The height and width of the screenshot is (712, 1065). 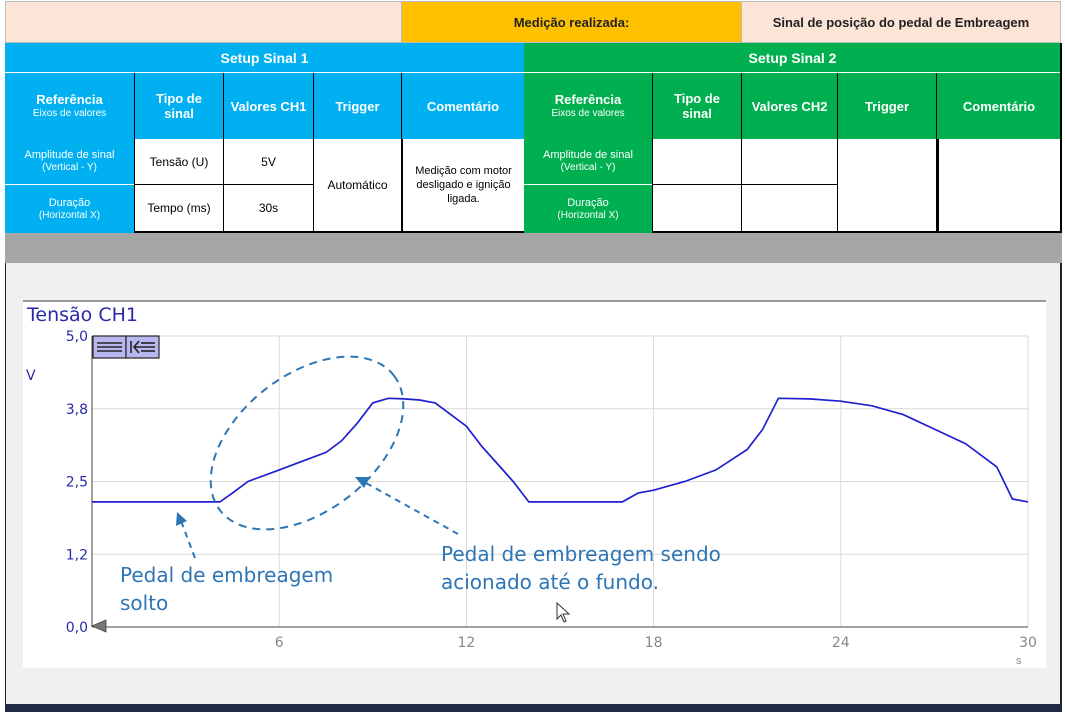 I want to click on setup1-col-values: Valores CH1, so click(x=268, y=106).